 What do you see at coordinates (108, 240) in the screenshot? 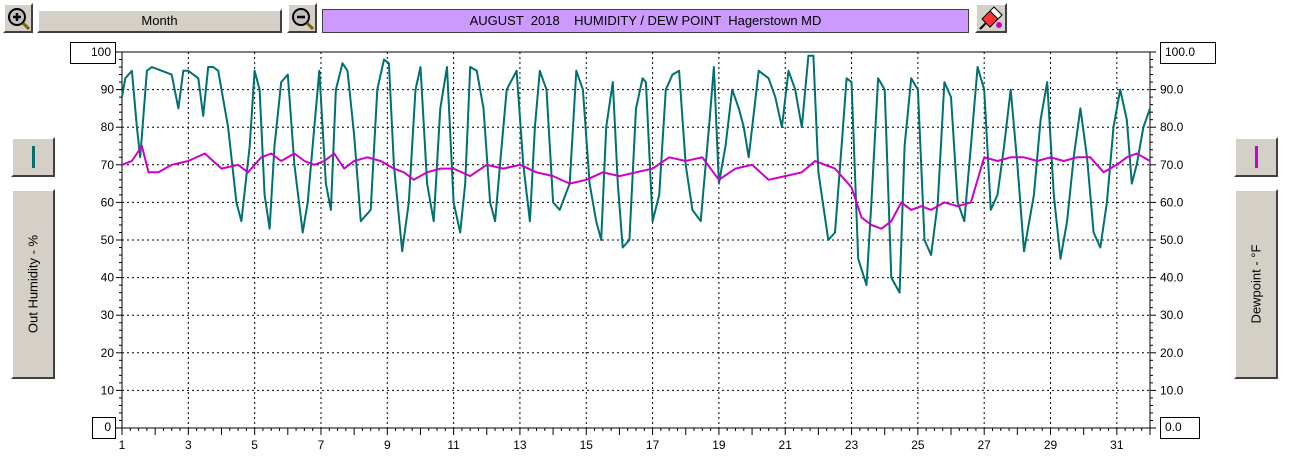
I see `y-left-tick-label: 50` at bounding box center [108, 240].